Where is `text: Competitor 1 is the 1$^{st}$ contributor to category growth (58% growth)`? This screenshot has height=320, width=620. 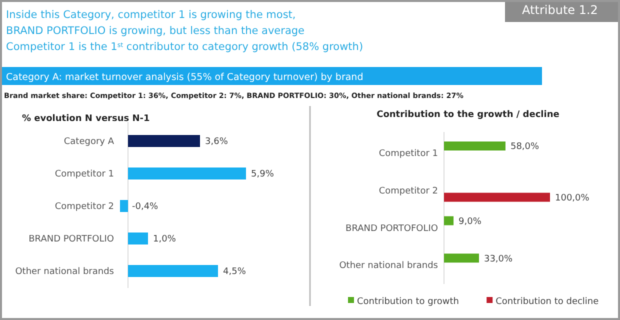 text: Competitor 1 is the 1$^{st}$ contributor to category growth (58% growth) is located at coordinates (185, 47).